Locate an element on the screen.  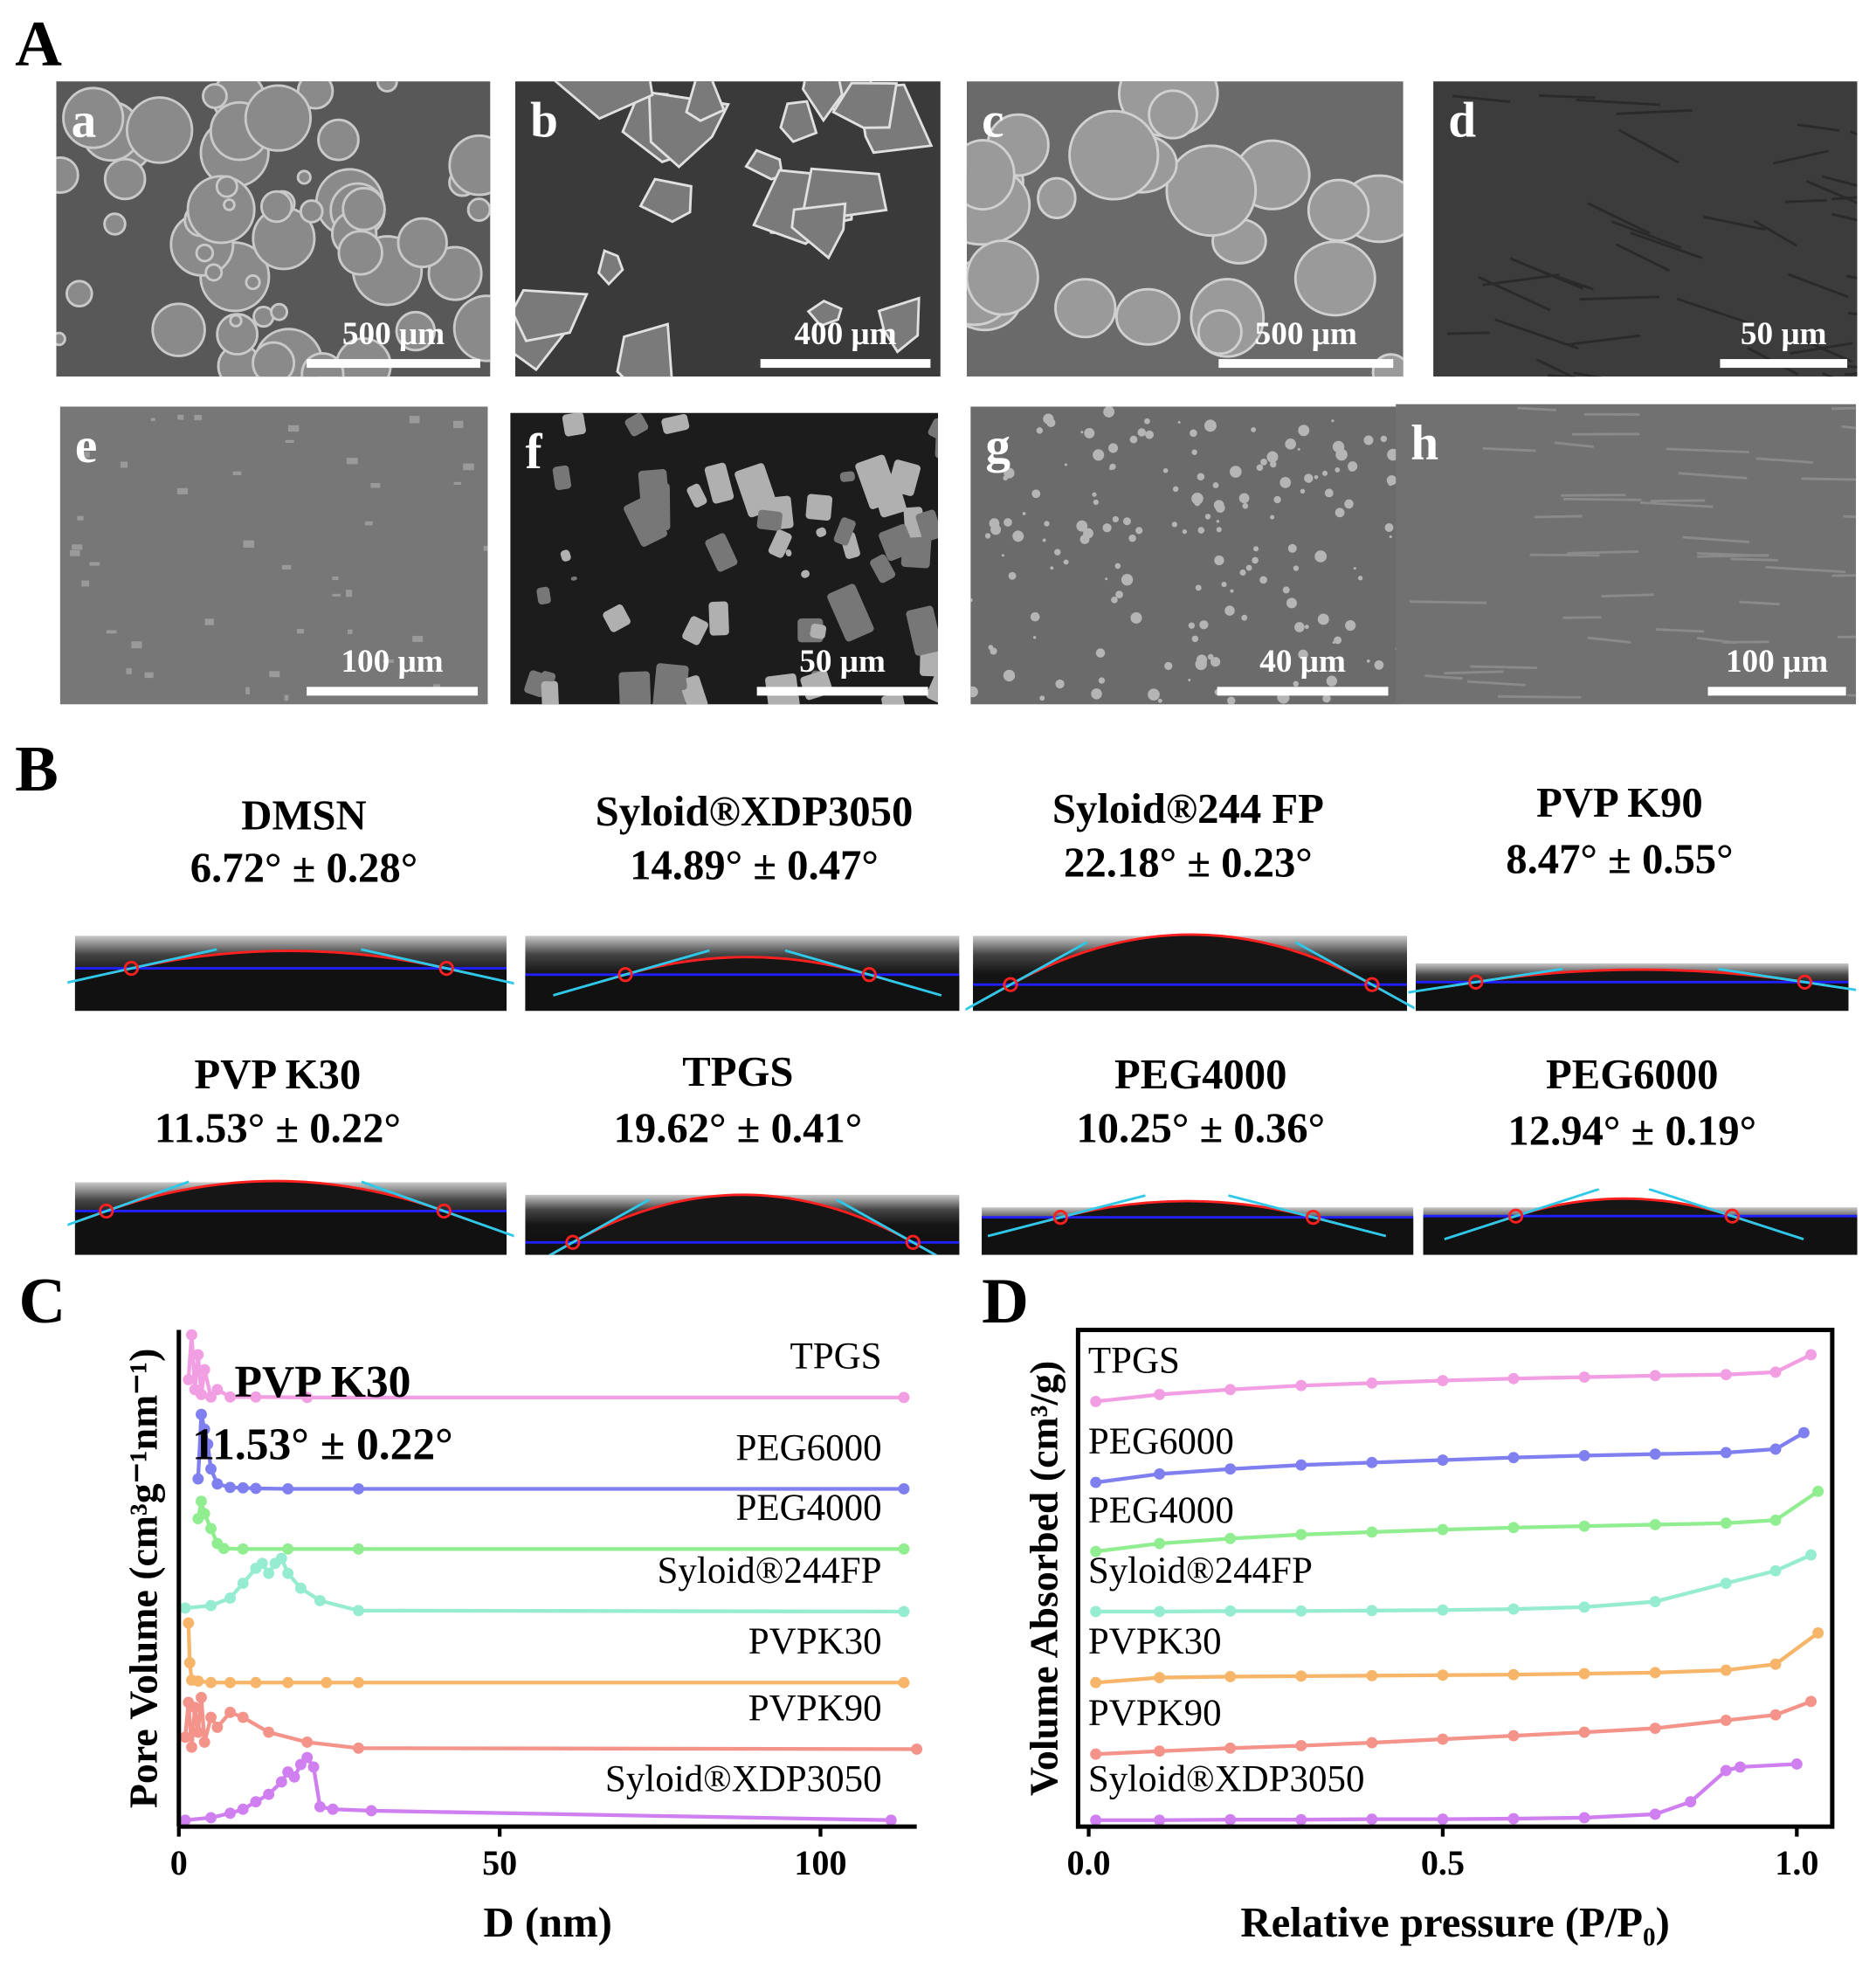
scale-bar-label: 50 μm is located at coordinates (843, 662).